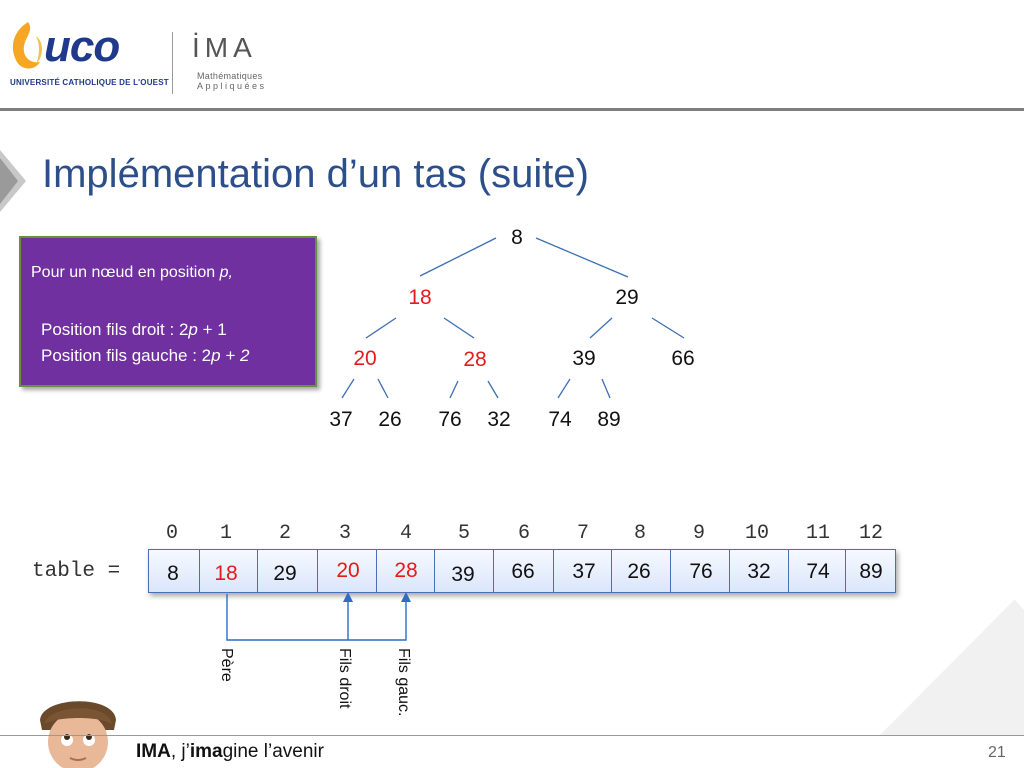 This screenshot has height=768, width=1024. I want to click on uco-logo: uco, so click(82, 46).